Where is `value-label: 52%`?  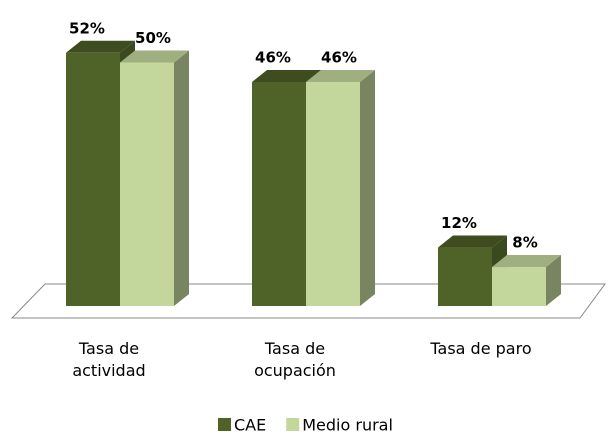 value-label: 52% is located at coordinates (87, 28).